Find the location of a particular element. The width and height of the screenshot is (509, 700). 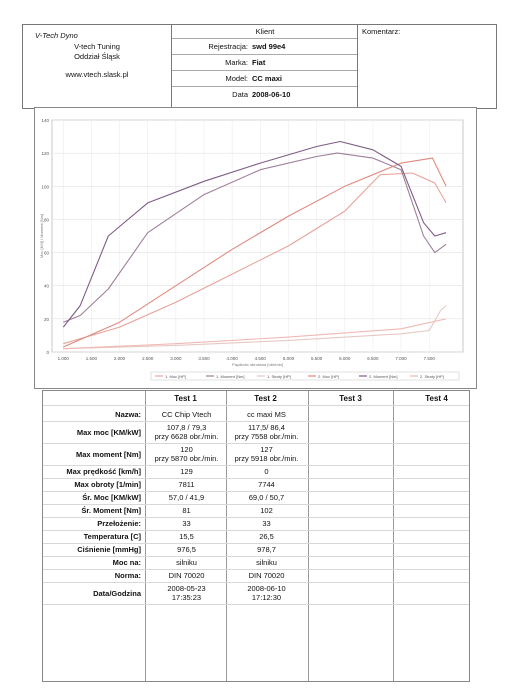

x-tick-label: 5.000 is located at coordinates (289, 358).